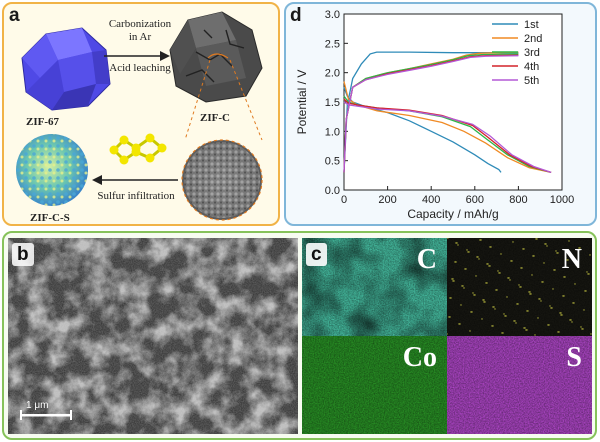 The height and width of the screenshot is (442, 600). I want to click on legend-label-1st: 1st, so click(531, 25).